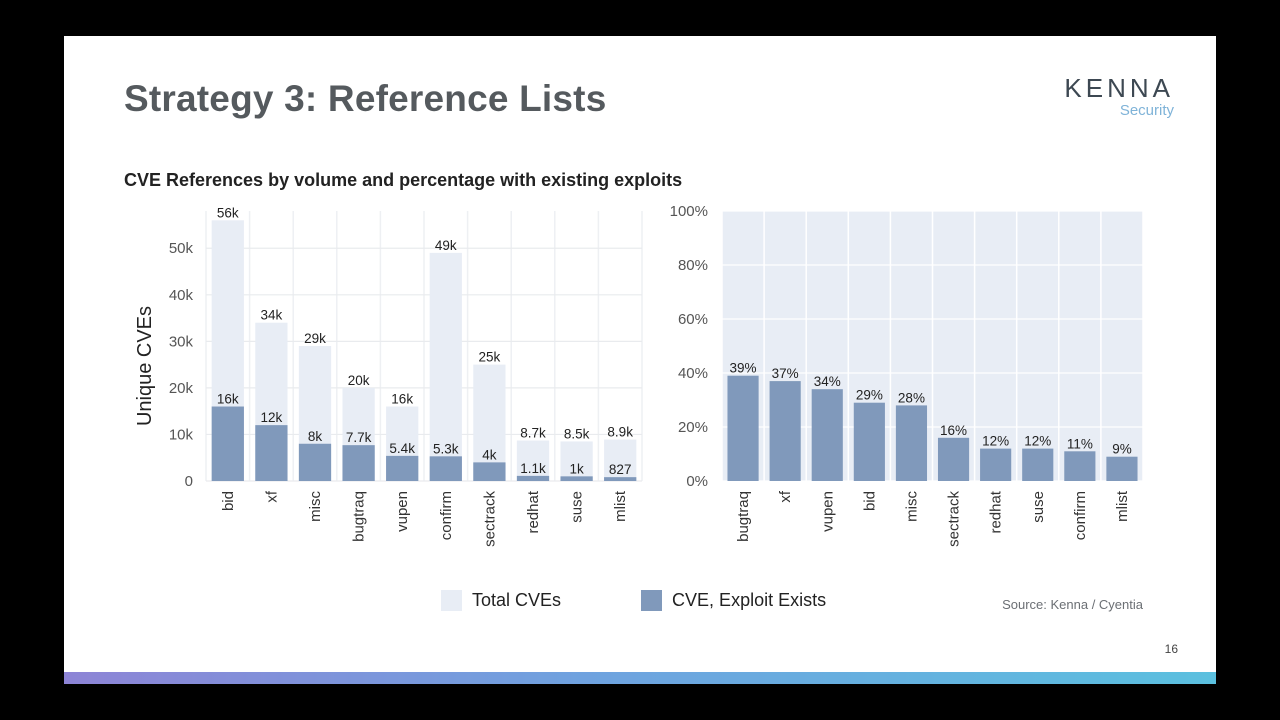 Image resolution: width=1280 pixels, height=720 pixels. I want to click on percent-xtick-label: mlist, so click(1122, 506).